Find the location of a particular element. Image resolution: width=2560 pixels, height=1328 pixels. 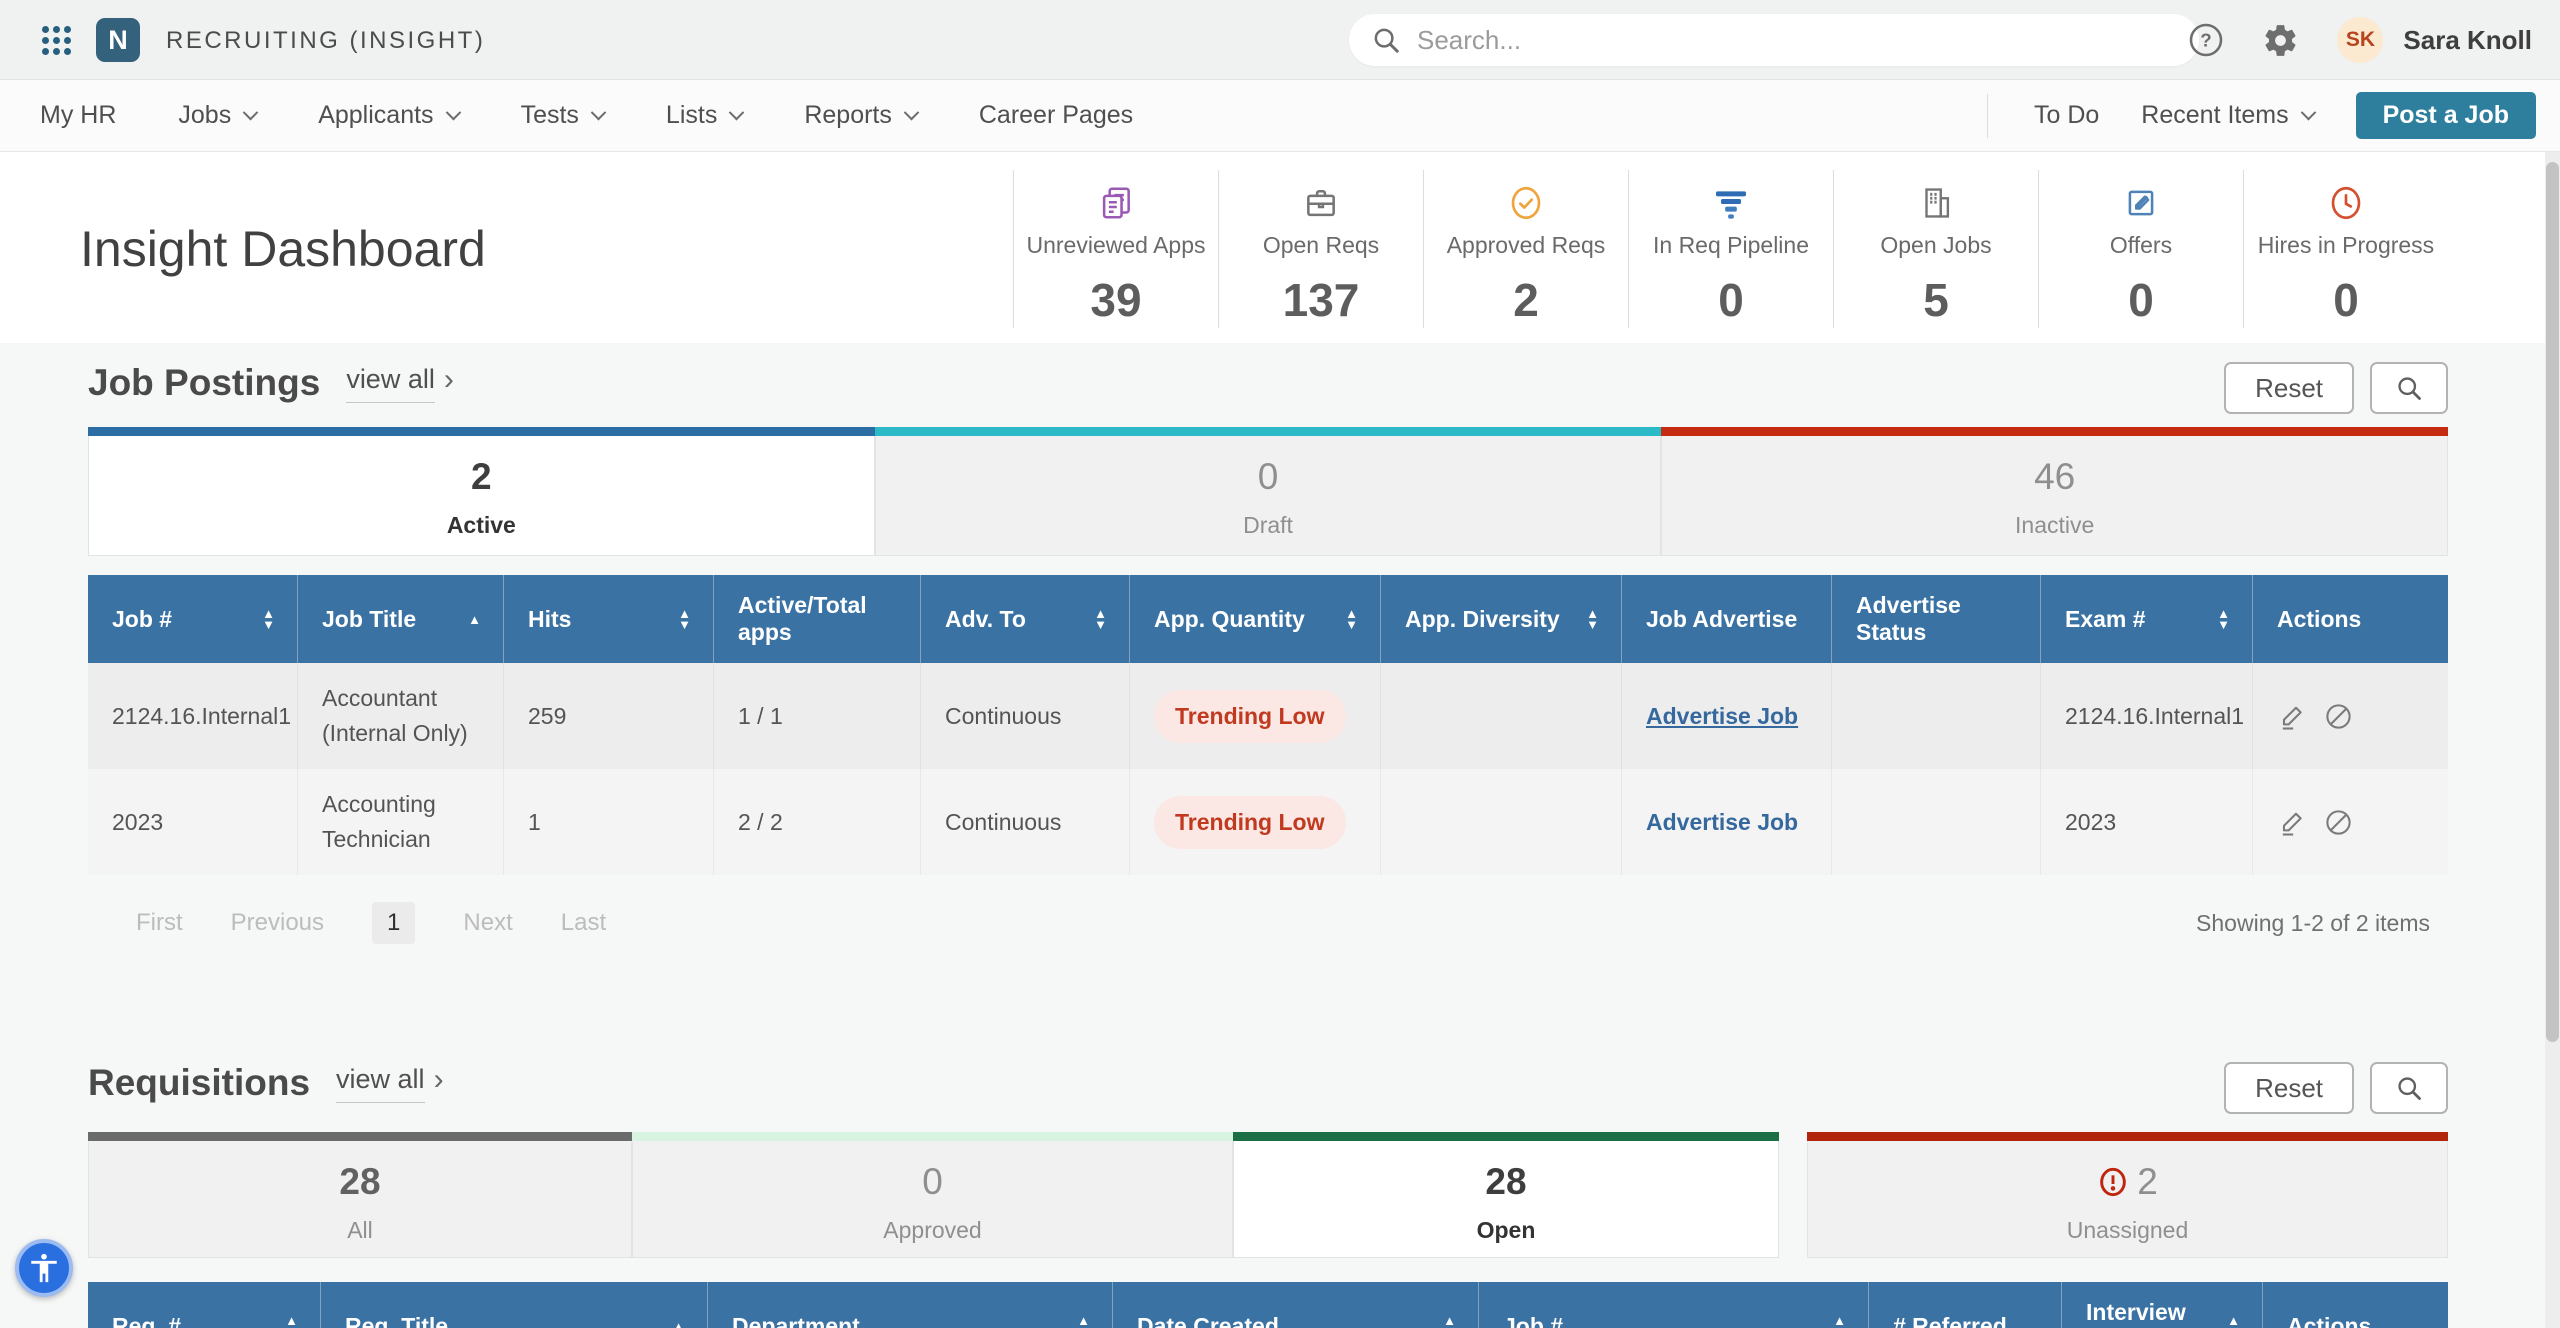

nav-item-to-do: To Do is located at coordinates (2066, 115).